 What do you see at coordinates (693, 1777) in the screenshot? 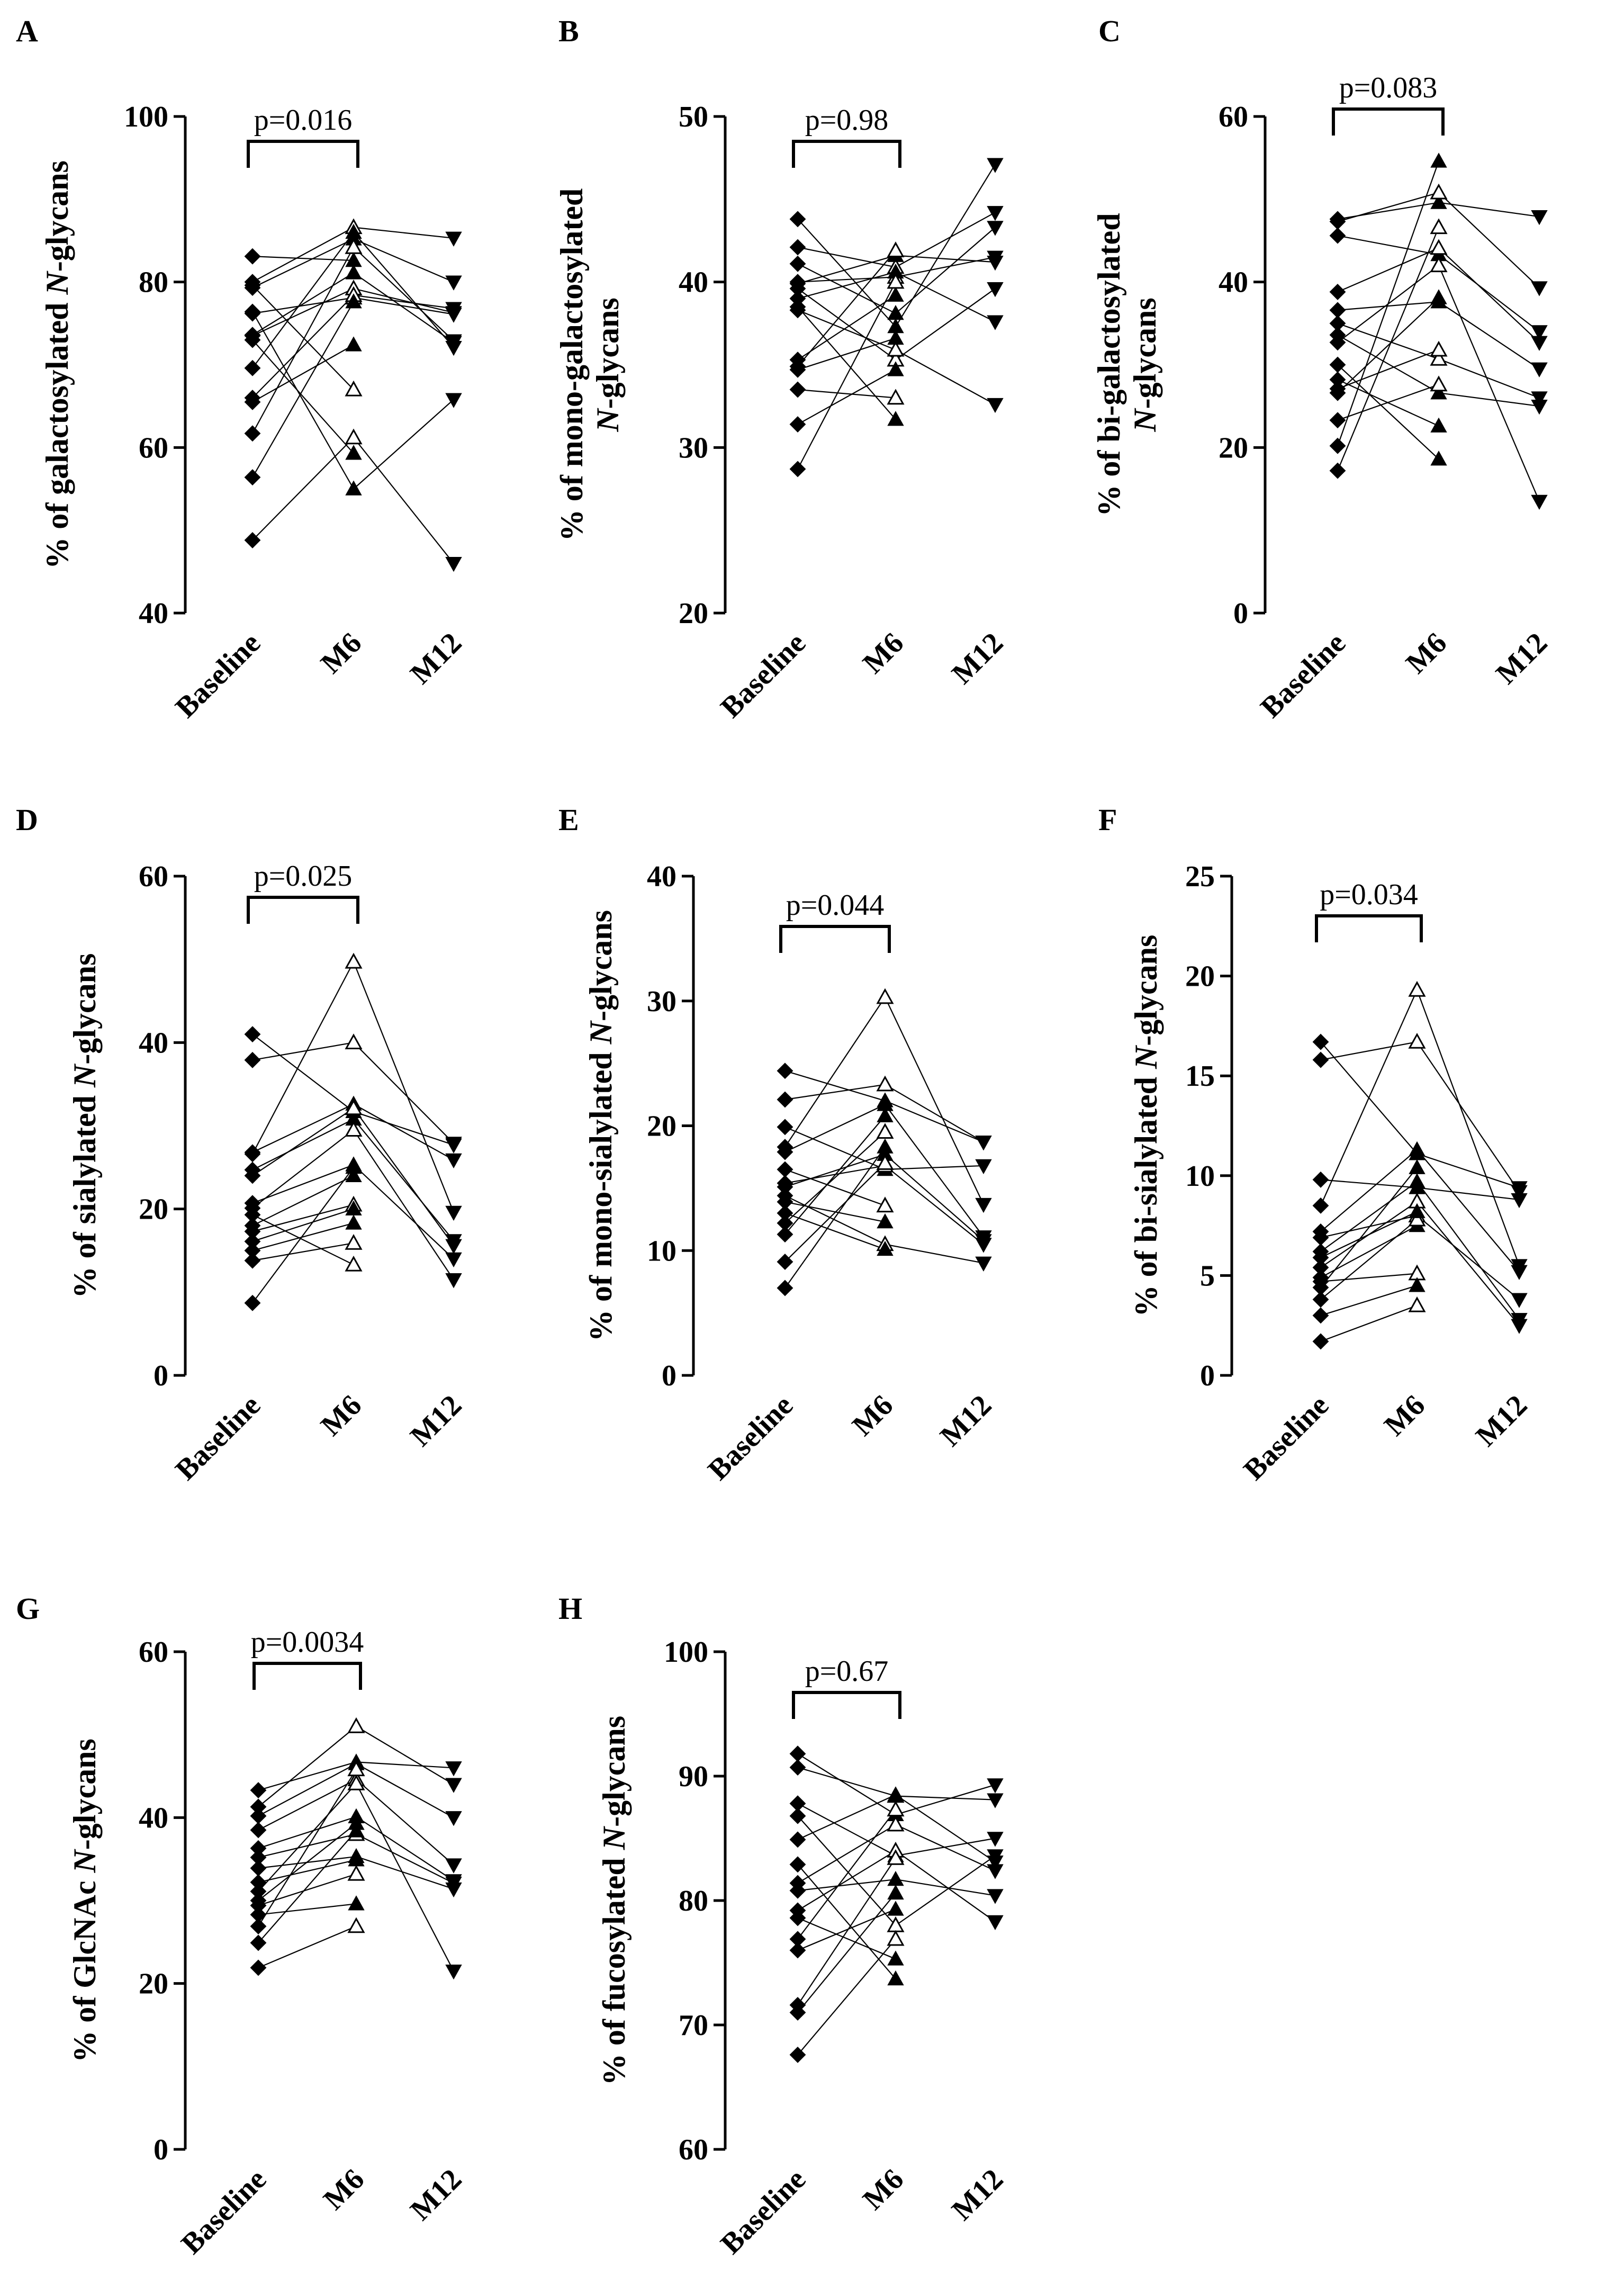
I see `y-tick-label: 90` at bounding box center [693, 1777].